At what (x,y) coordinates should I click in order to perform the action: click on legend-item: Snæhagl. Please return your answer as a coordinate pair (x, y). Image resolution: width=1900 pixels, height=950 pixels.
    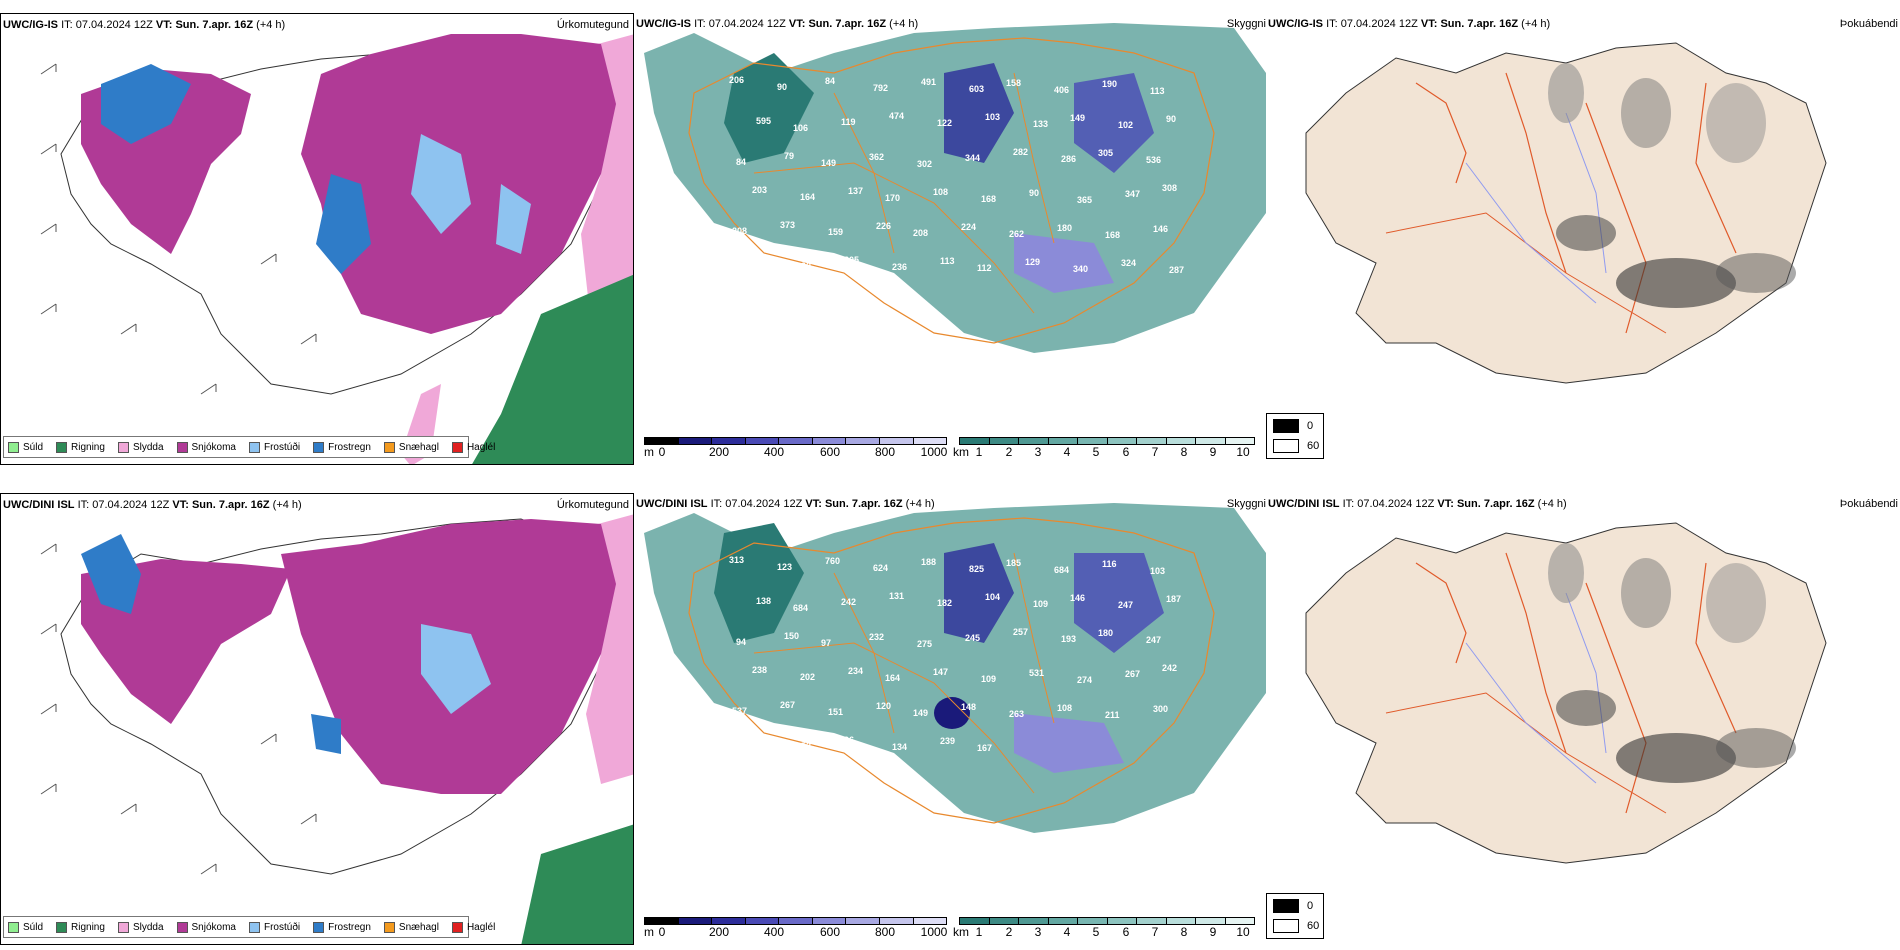
    Looking at the image, I should click on (411, 927).